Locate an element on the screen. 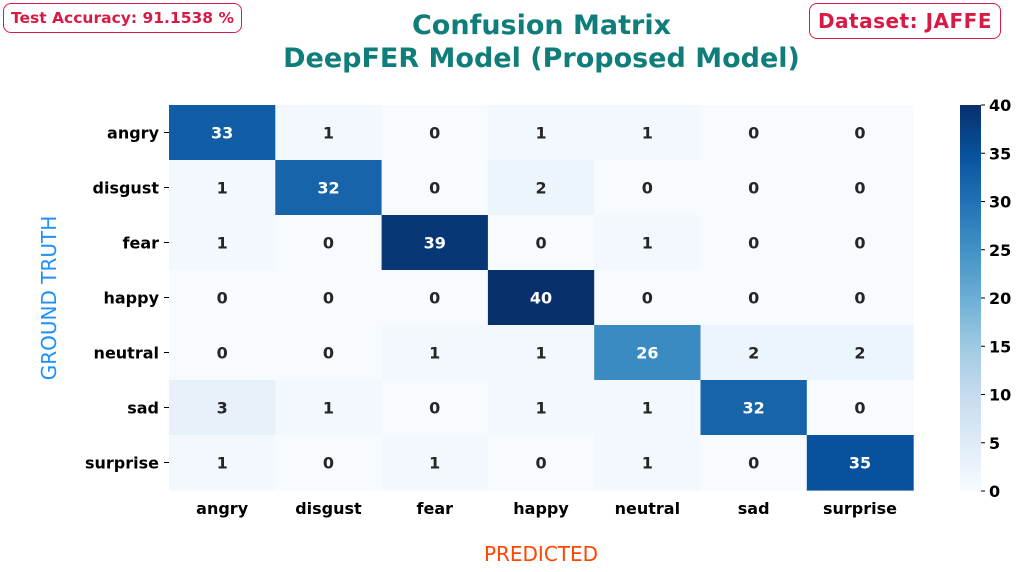  dataset-badge: Dataset: JAFFE is located at coordinates (904, 21).